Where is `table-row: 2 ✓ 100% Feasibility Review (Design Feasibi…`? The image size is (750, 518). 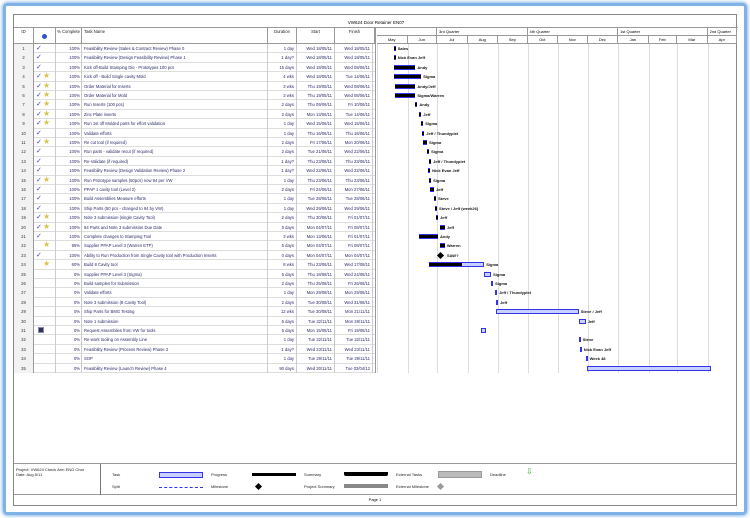
table-row: 2 ✓ 100% Feasibility Review (Design Feasibi… is located at coordinates (194, 58).